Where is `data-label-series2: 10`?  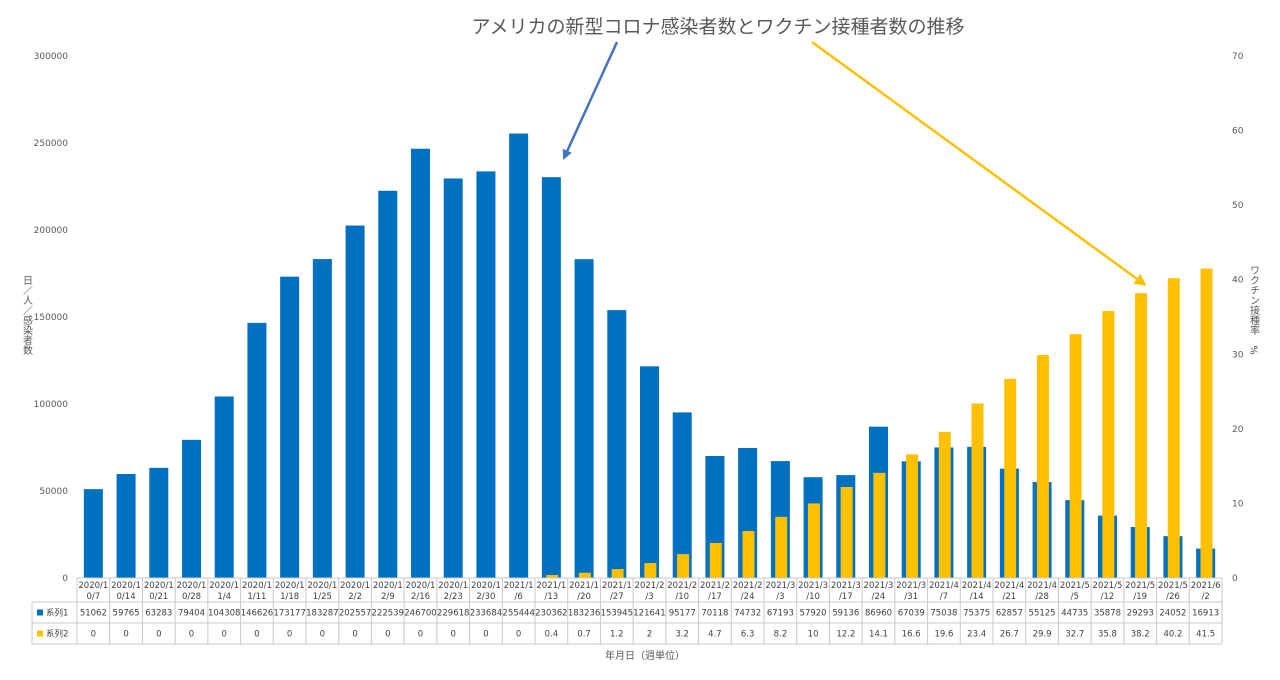 data-label-series2: 10 is located at coordinates (813, 635).